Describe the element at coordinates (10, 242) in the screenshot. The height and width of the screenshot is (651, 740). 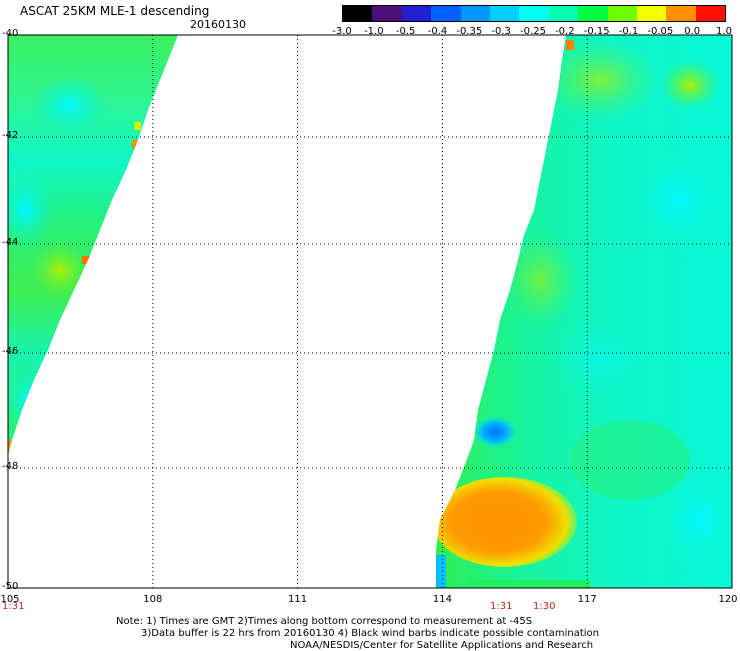
I see `latitude-tick-label: -44` at that location.